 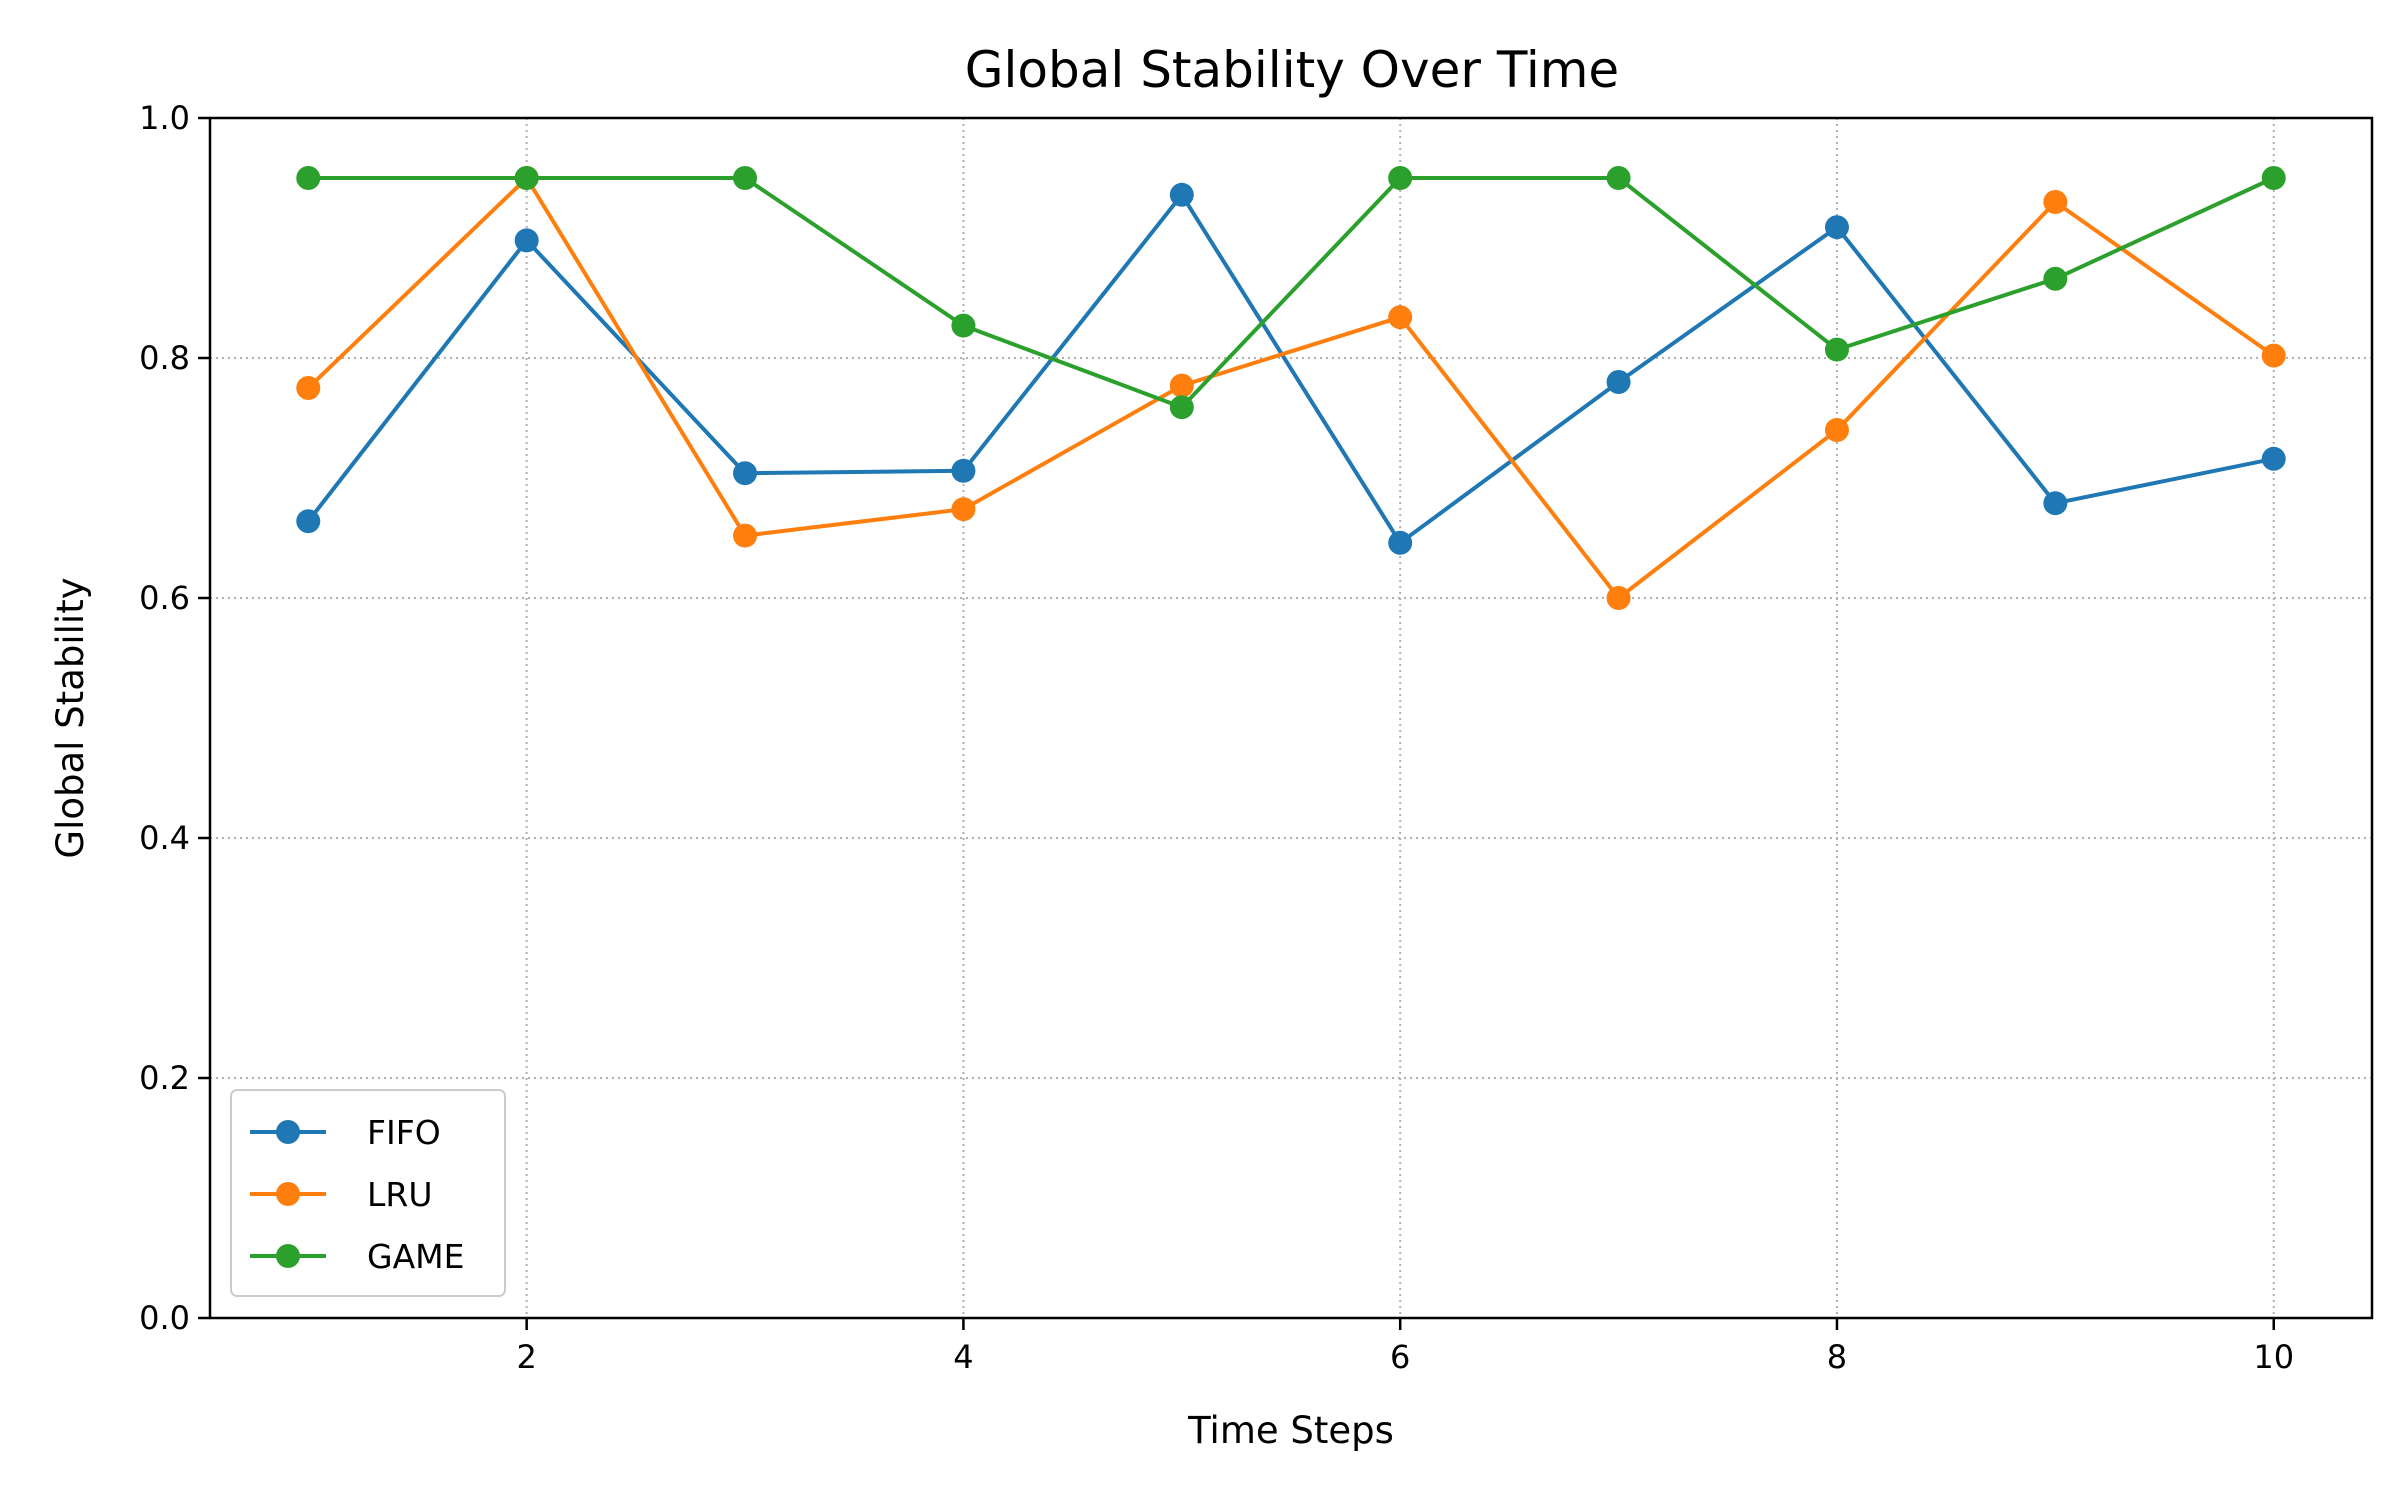 What do you see at coordinates (526, 1357) in the screenshot?
I see `x-tick-label: 2` at bounding box center [526, 1357].